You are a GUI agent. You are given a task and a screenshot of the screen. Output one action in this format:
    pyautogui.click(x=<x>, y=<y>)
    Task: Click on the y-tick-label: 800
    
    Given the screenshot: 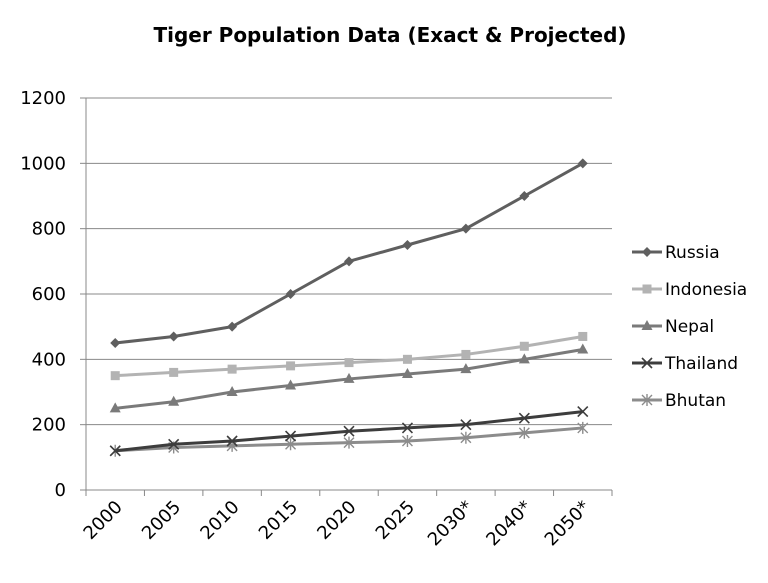 What is the action you would take?
    pyautogui.click(x=49, y=229)
    